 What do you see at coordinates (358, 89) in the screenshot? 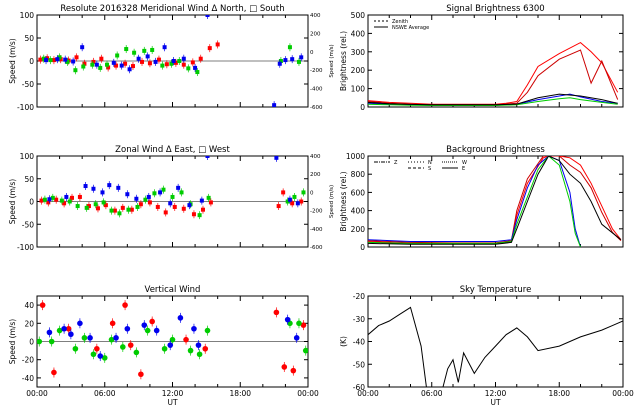
I see `signal-ytick-label: 100` at bounding box center [358, 89].